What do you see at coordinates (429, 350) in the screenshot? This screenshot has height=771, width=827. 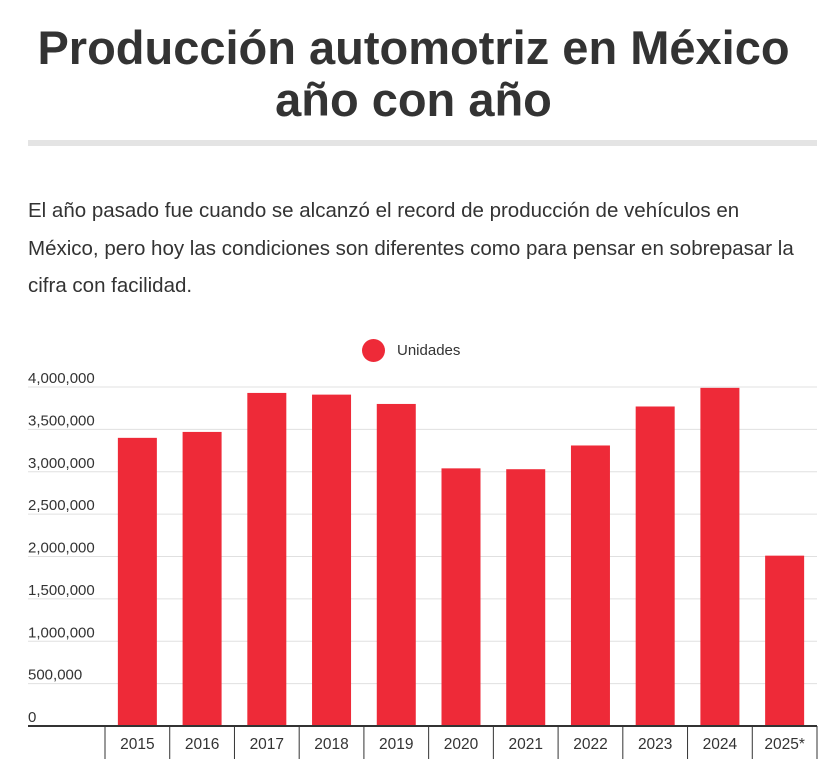 I see `legend-label: Unidades` at bounding box center [429, 350].